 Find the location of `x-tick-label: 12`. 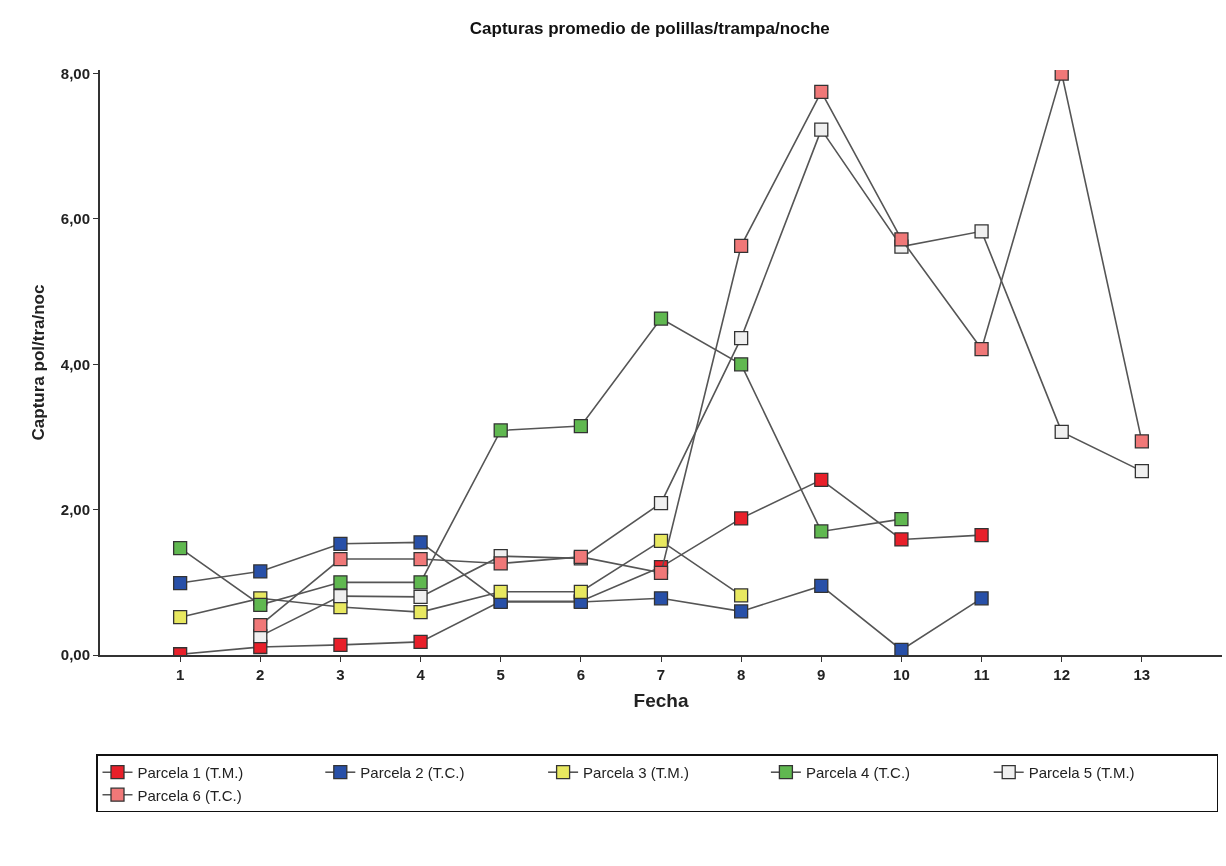

x-tick-label: 12 is located at coordinates (1062, 674).